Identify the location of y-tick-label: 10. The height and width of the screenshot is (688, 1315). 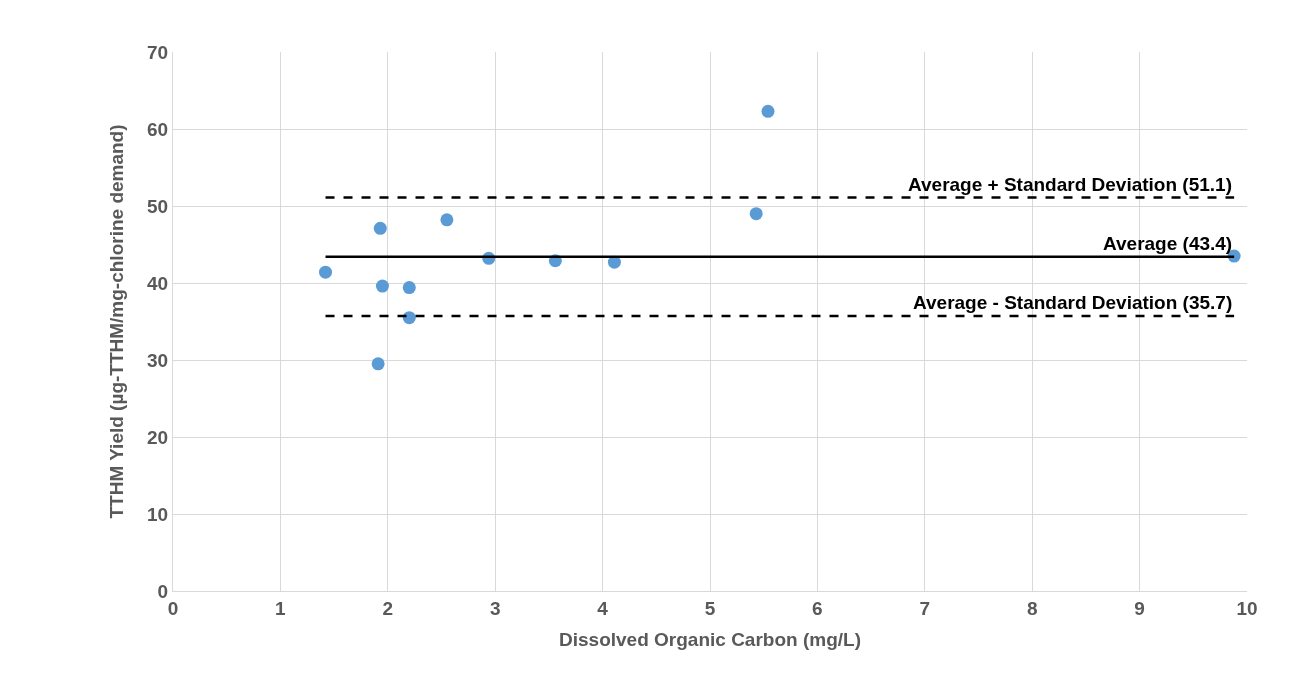
(158, 514).